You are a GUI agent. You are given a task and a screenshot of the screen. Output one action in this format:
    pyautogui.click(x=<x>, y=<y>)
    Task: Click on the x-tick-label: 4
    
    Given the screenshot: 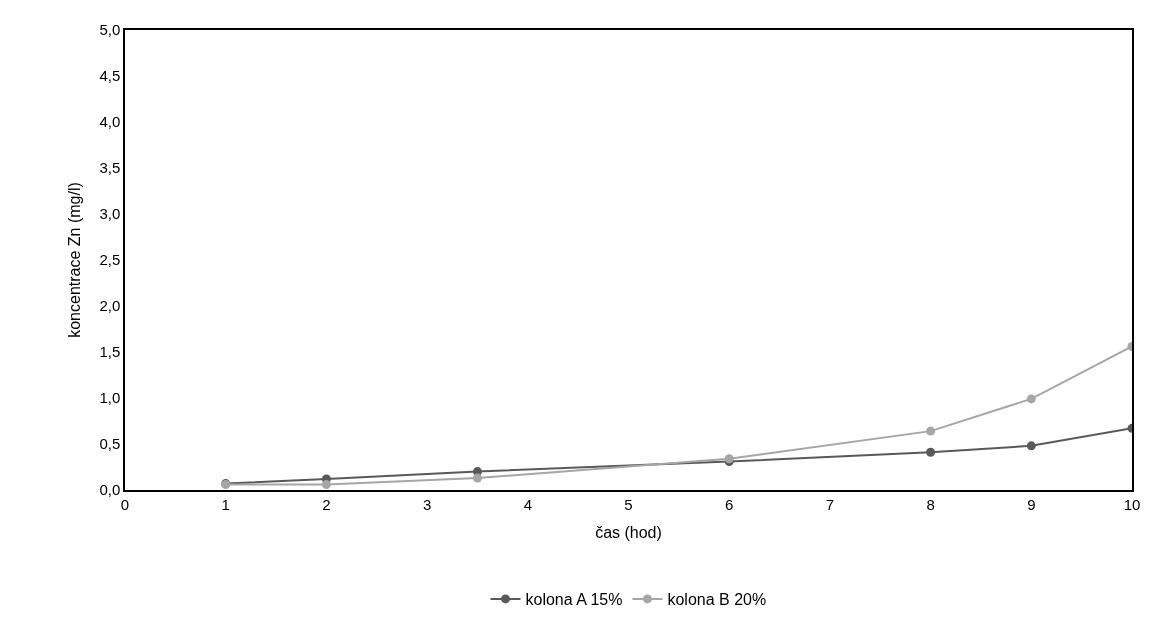 What is the action you would take?
    pyautogui.click(x=527, y=504)
    